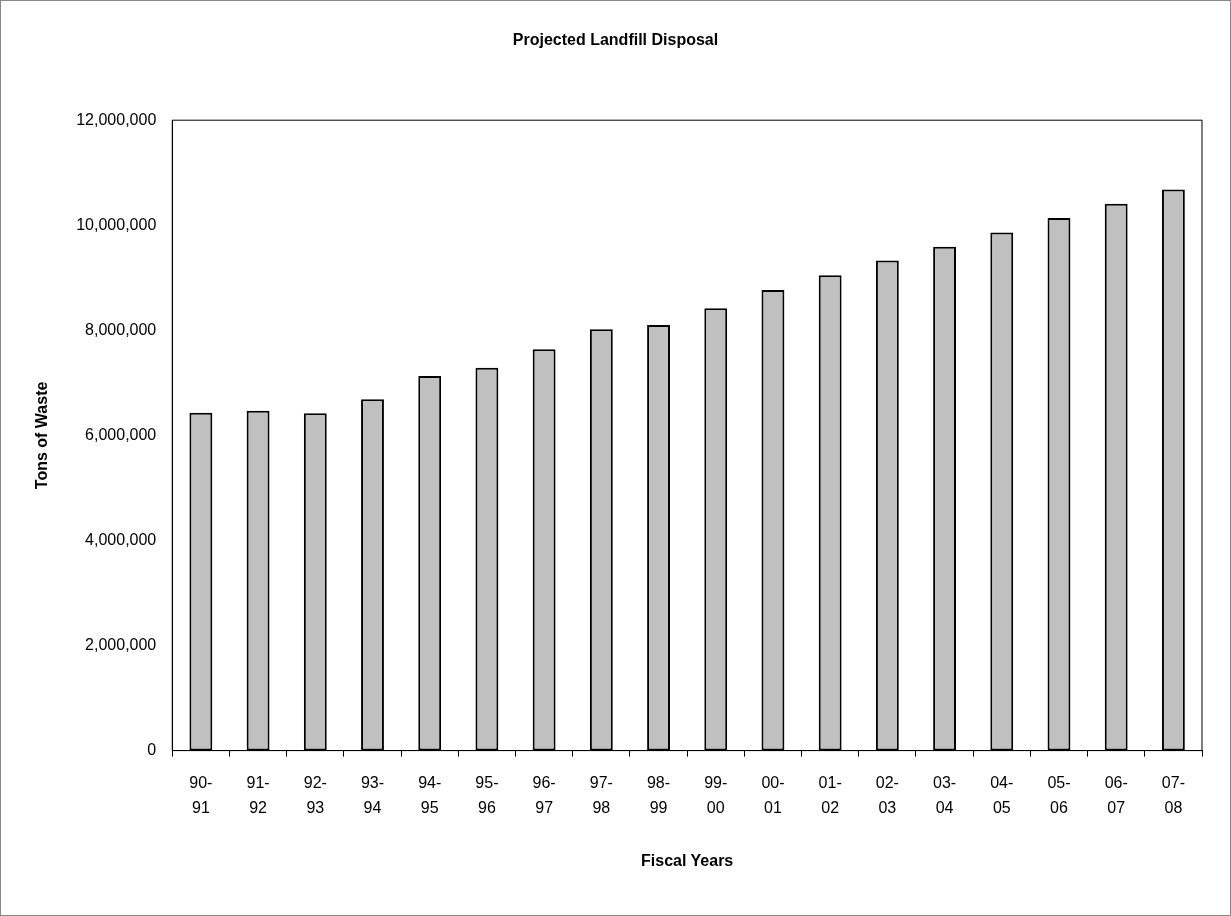 This screenshot has width=1231, height=916. Describe the element at coordinates (487, 795) in the screenshot. I see `x-tick-label: 95-96` at that location.